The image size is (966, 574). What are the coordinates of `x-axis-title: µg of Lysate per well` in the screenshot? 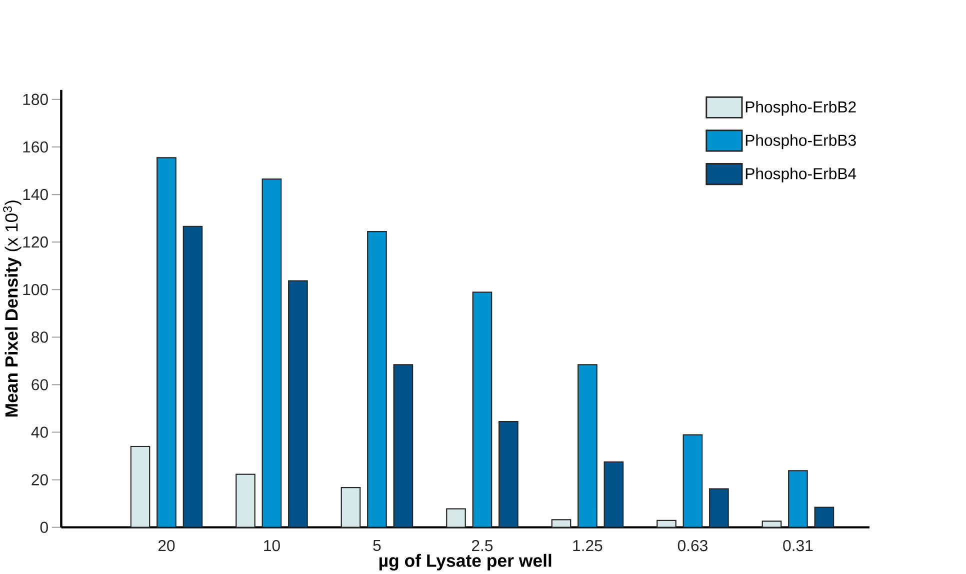 It's located at (465, 562).